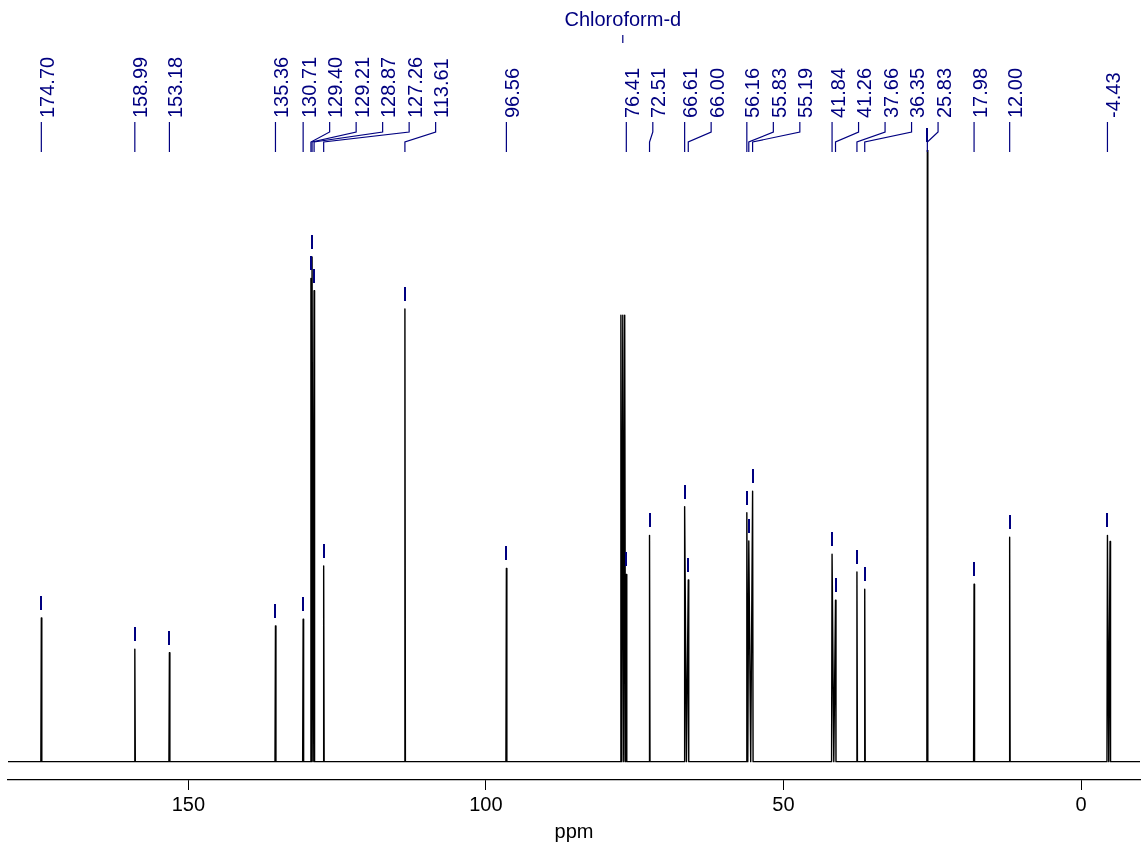 The height and width of the screenshot is (848, 1144). What do you see at coordinates (752, 92) in the screenshot?
I see `annotation: 56.16` at bounding box center [752, 92].